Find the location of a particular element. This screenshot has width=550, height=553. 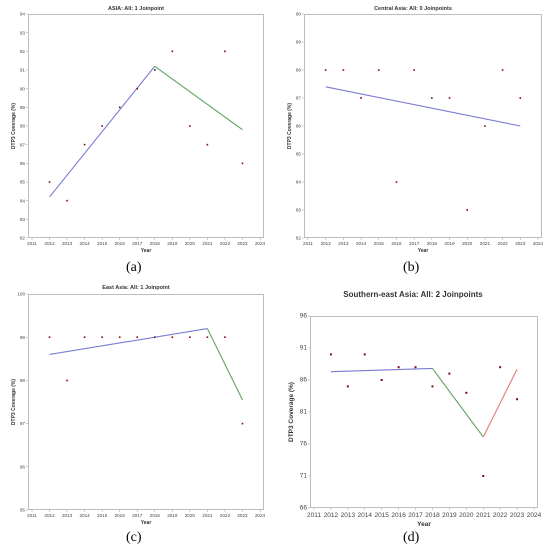

panel-label-a: (a) is located at coordinates (134, 267).